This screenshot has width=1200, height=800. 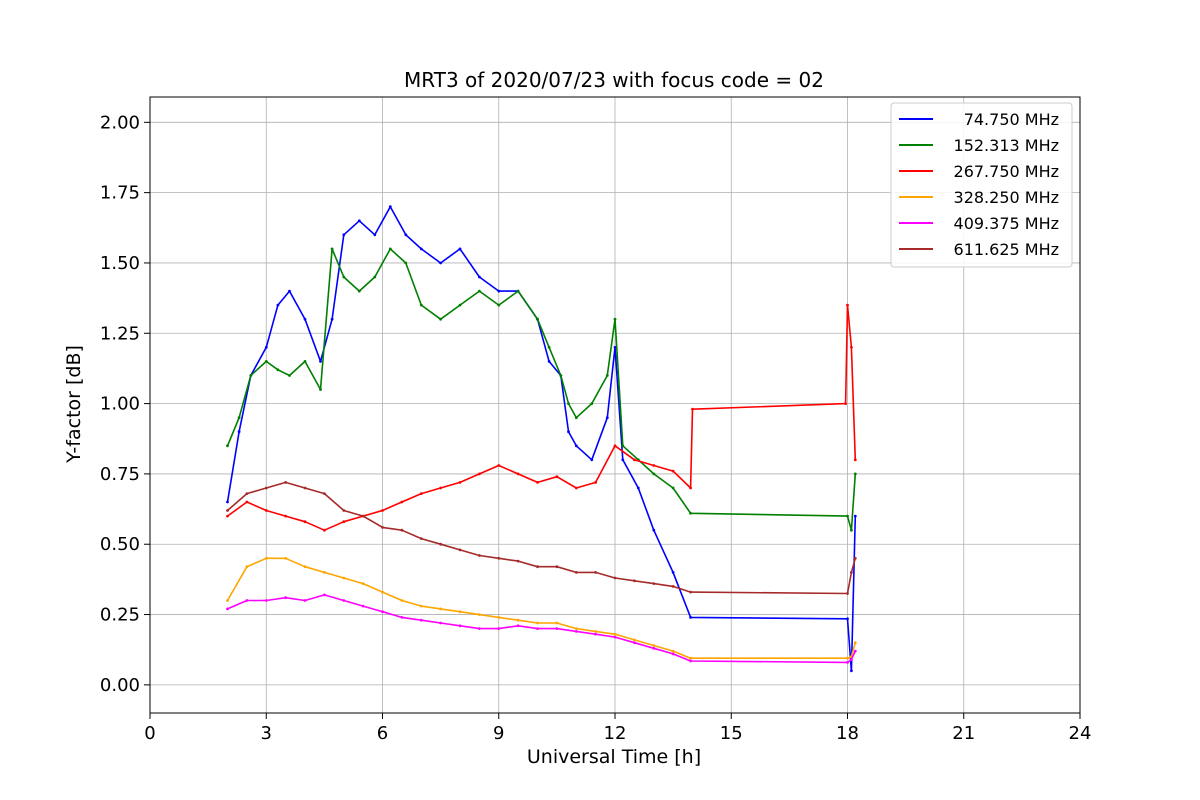 What do you see at coordinates (120, 122) in the screenshot?
I see `y-tick-label: 2.00` at bounding box center [120, 122].